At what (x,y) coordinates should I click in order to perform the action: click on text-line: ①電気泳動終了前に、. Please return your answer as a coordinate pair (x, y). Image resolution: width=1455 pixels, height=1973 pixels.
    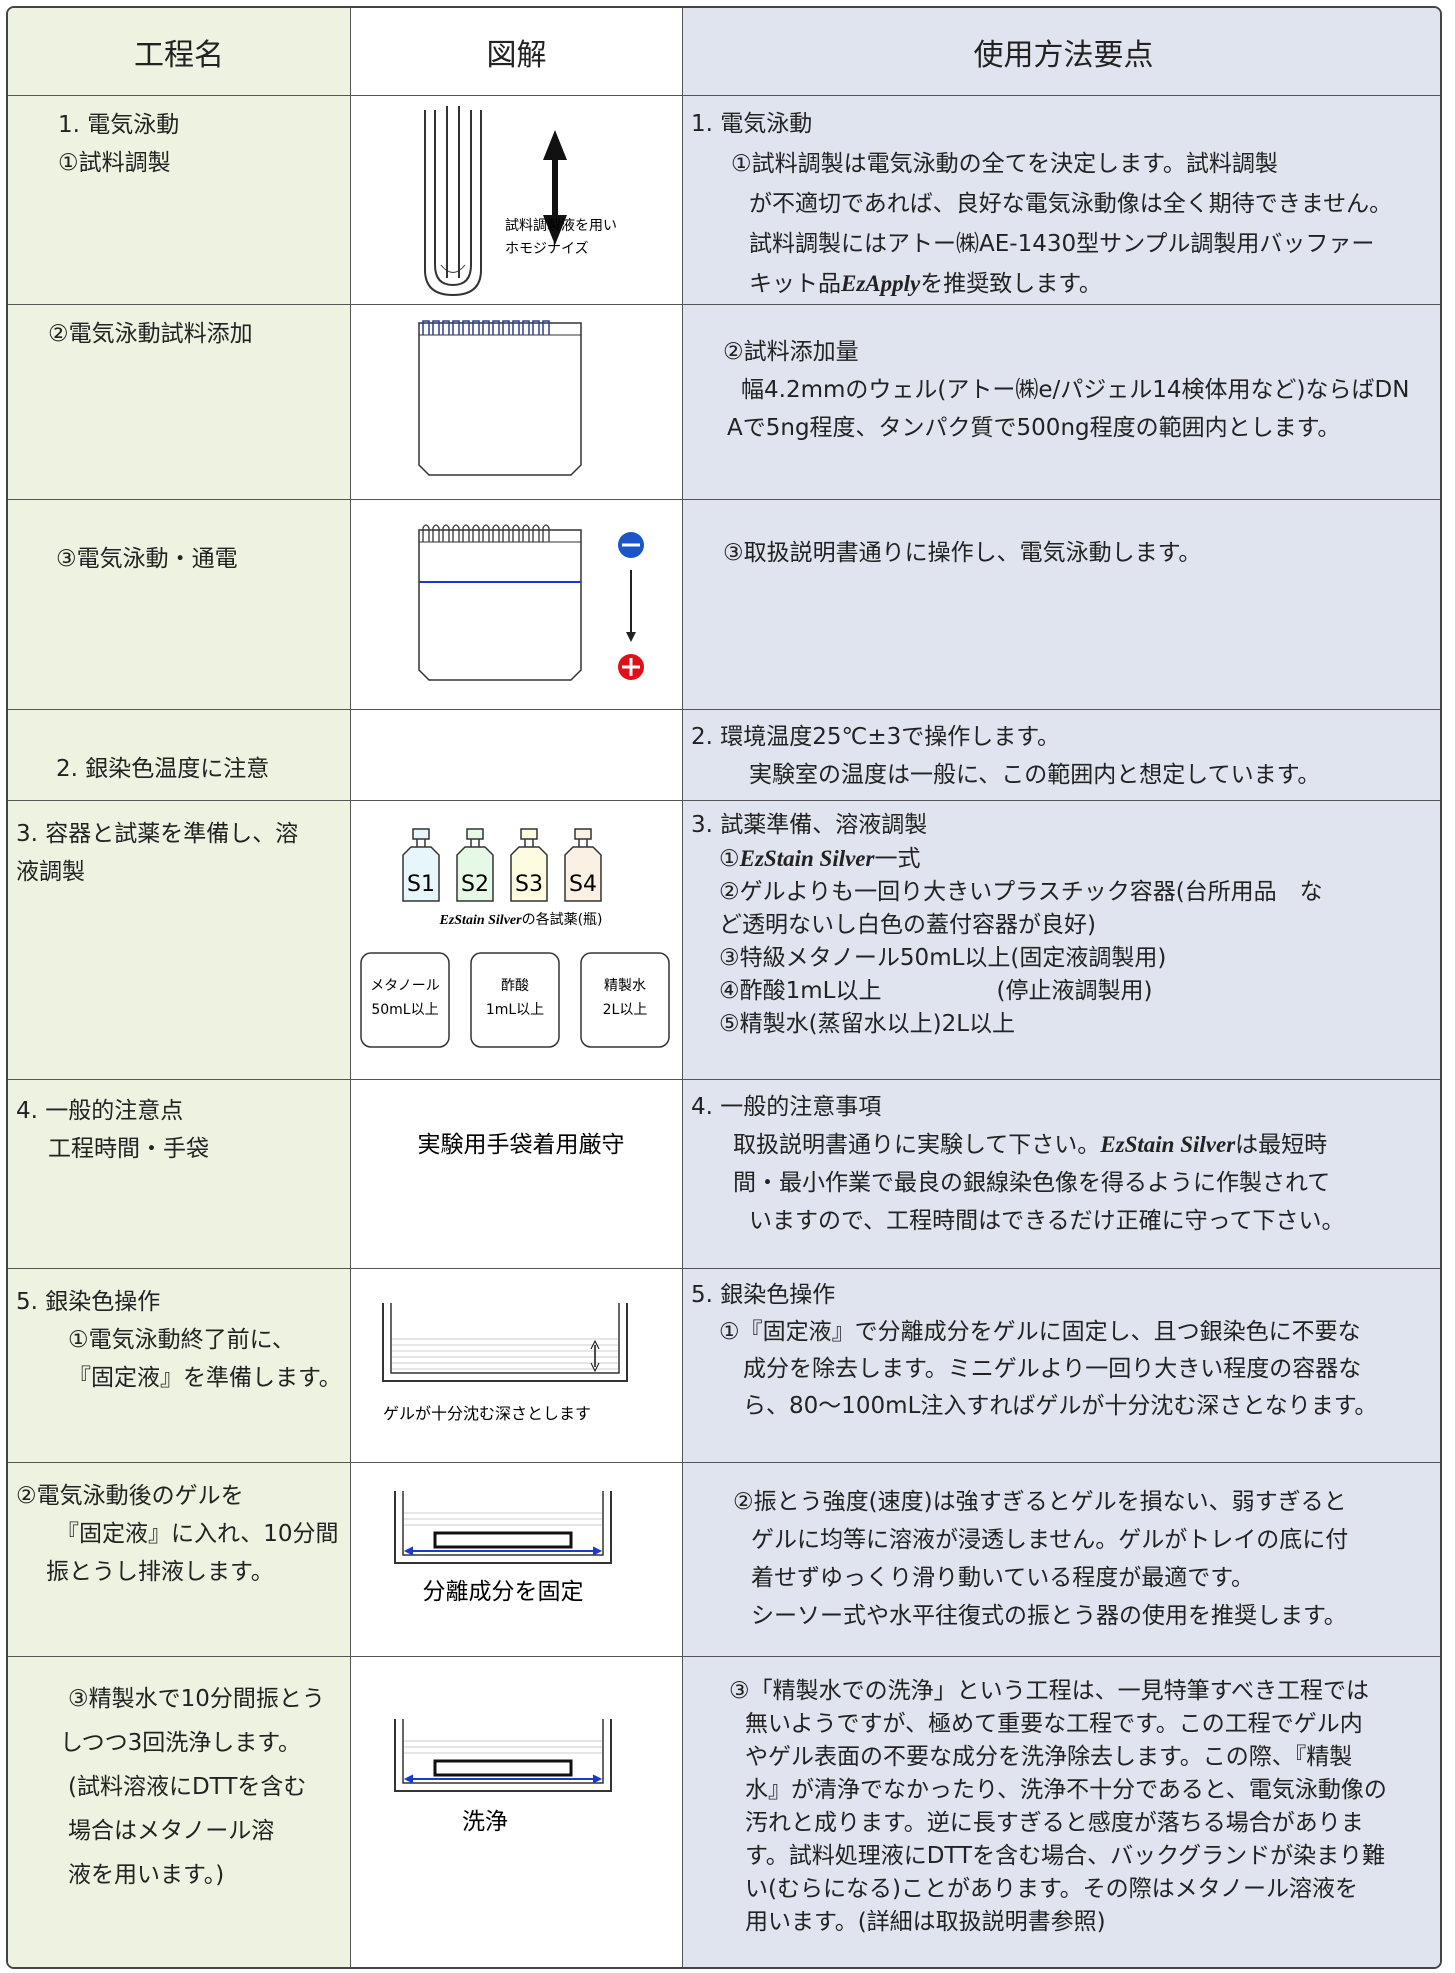
    Looking at the image, I should click on (181, 1340).